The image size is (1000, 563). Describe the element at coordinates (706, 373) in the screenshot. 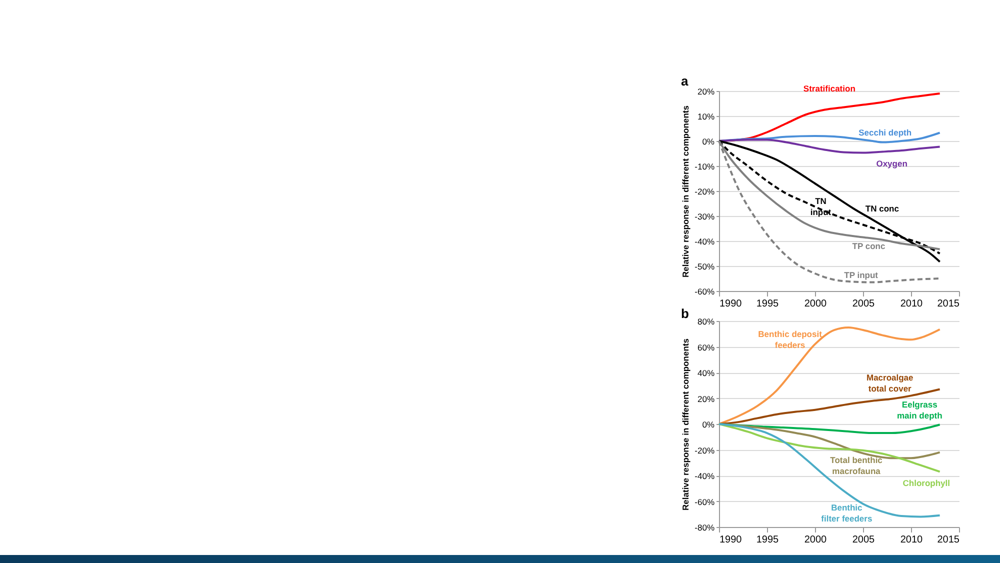

I see `y-tick-label: 40%` at that location.